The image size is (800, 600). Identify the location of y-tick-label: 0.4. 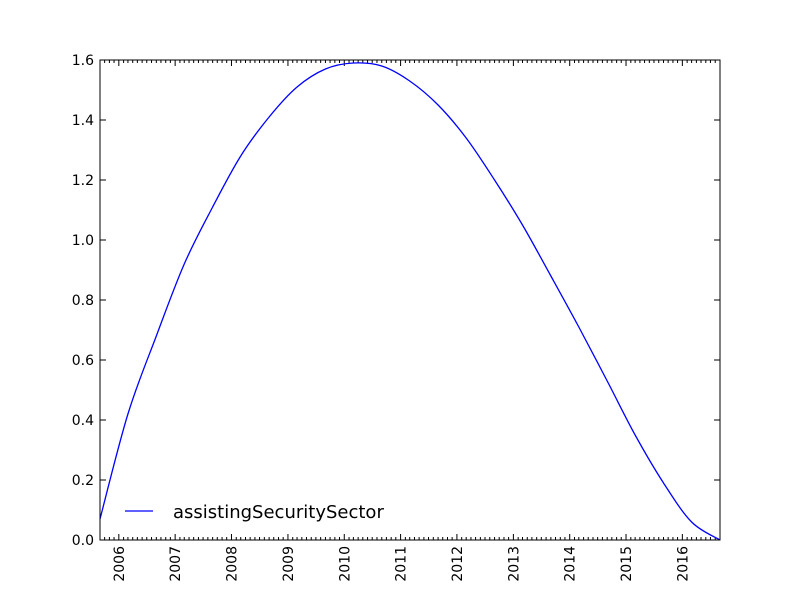
(83, 421).